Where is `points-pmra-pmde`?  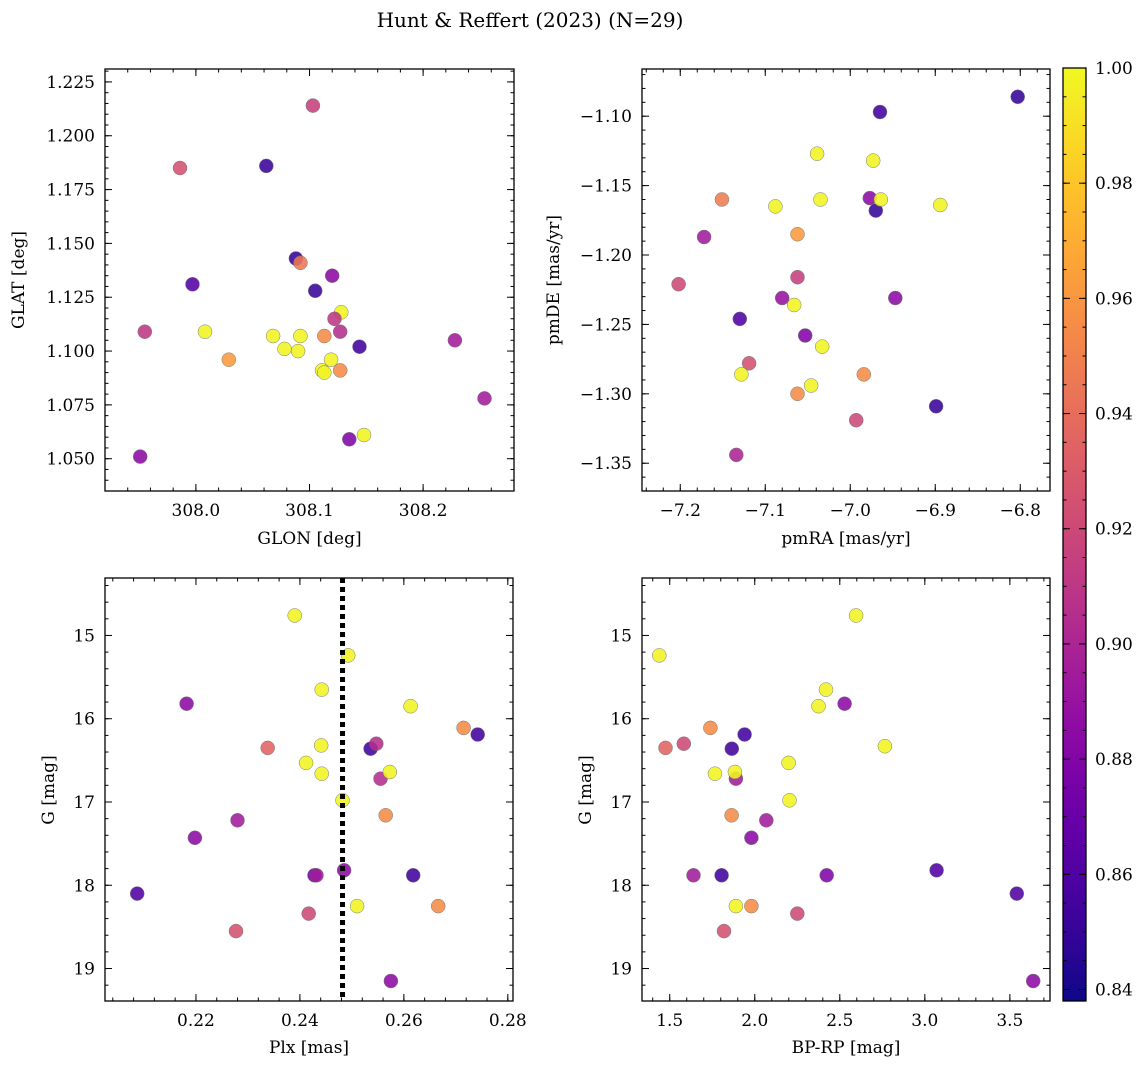
points-pmra-pmde is located at coordinates (848, 276).